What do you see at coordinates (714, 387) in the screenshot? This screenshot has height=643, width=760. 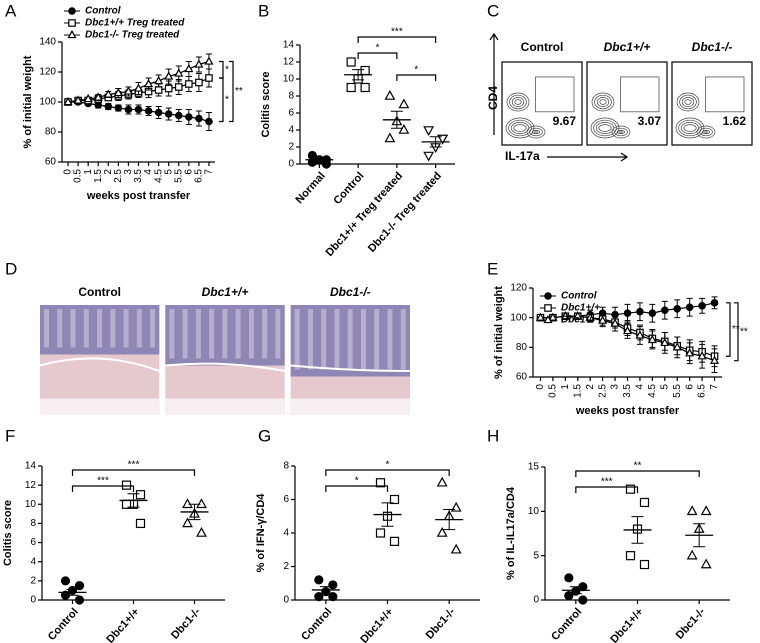 I see `x-tick-label: 7` at bounding box center [714, 387].